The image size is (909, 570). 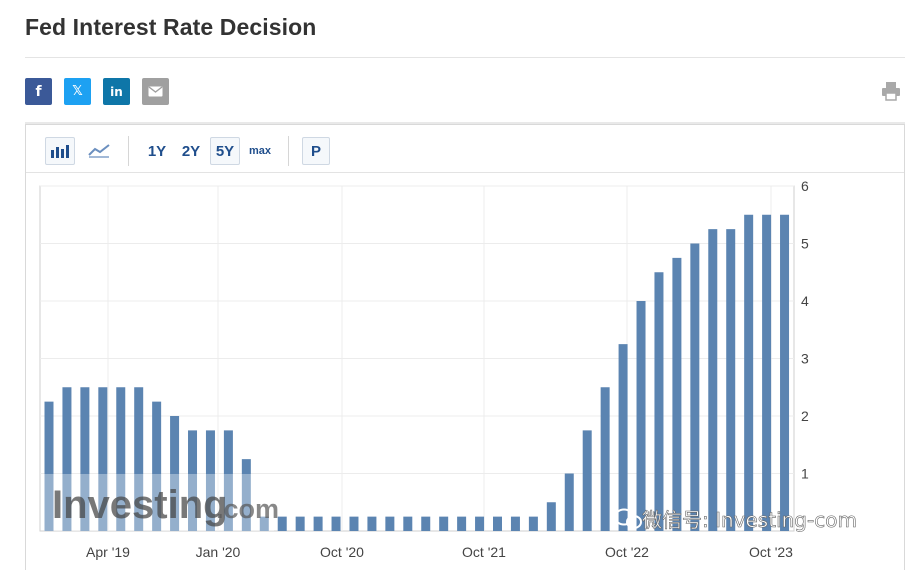 I want to click on bar-chart-toggle, so click(x=60, y=151).